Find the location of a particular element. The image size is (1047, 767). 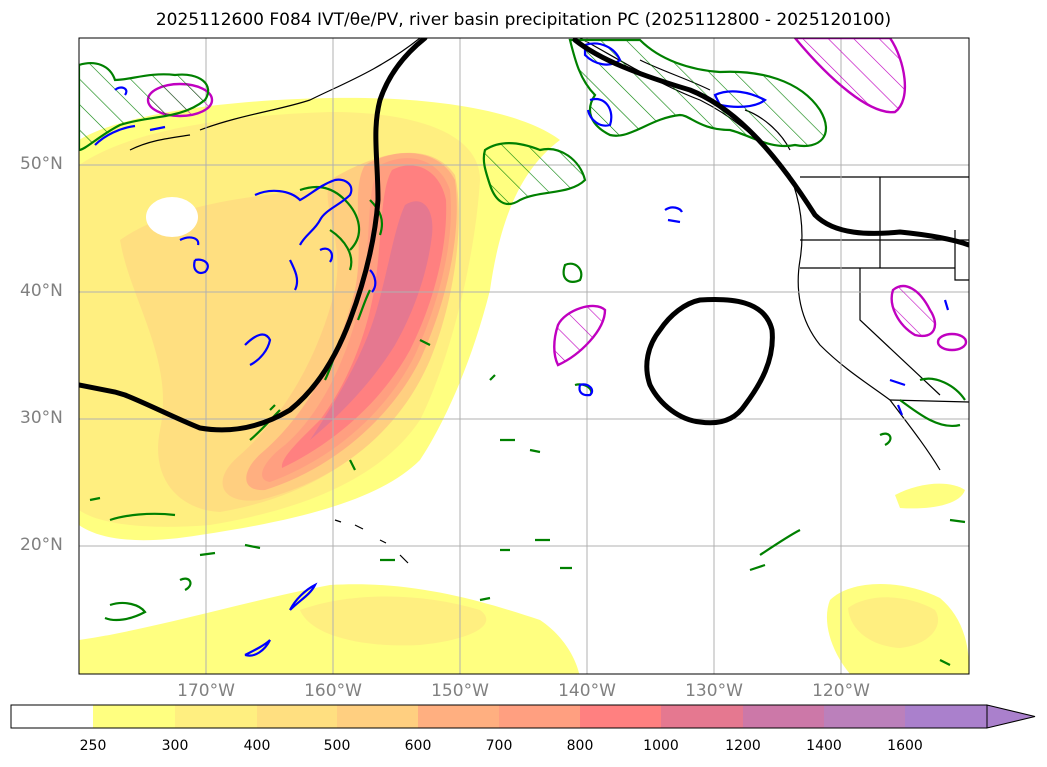

lat-label-40: 40°N is located at coordinates (41, 291).